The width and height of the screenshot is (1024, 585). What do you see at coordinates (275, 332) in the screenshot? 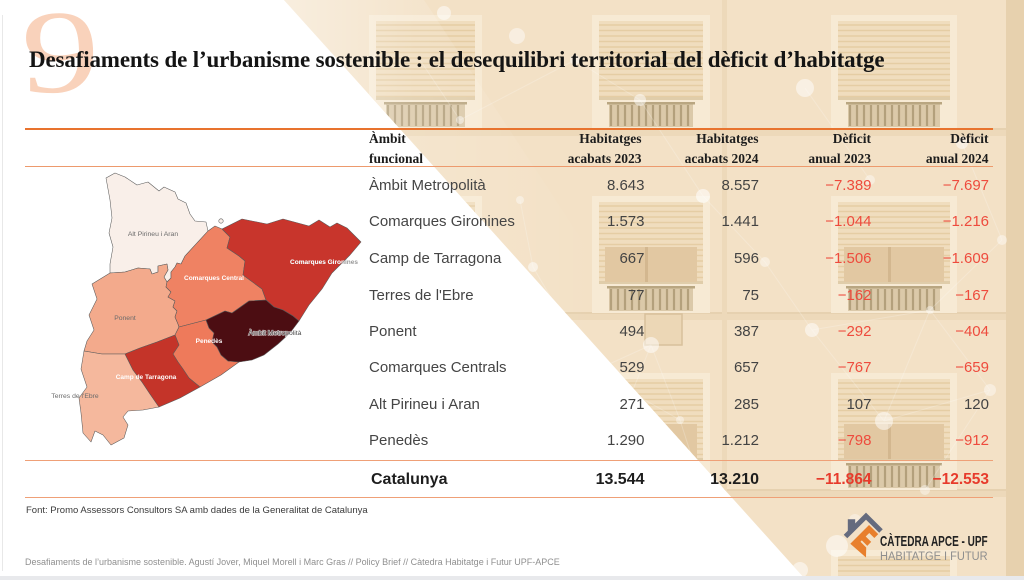
I see `svg-text: Àmbit Metropolità` at bounding box center [275, 332].